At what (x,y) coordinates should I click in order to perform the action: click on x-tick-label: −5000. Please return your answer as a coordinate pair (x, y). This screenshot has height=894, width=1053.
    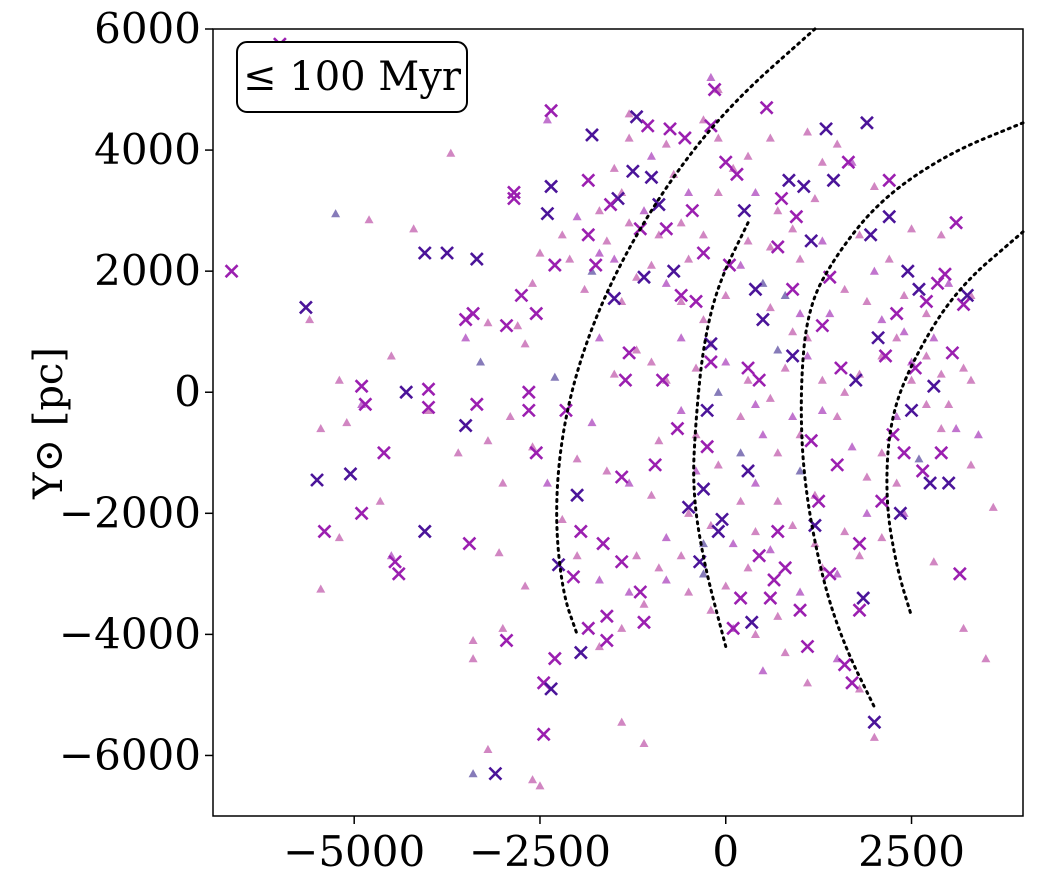
    Looking at the image, I should click on (354, 851).